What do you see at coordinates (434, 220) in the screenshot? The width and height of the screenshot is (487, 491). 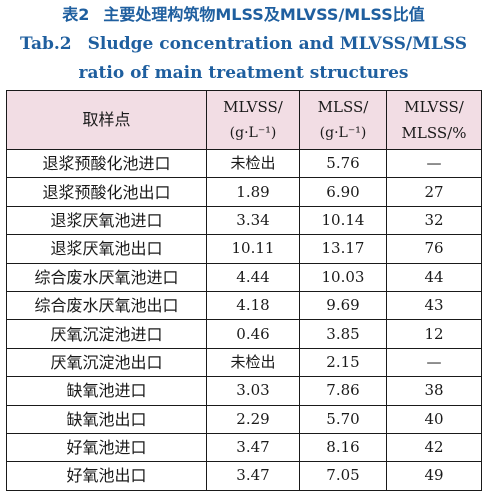 I see `ratio-cell: 32` at bounding box center [434, 220].